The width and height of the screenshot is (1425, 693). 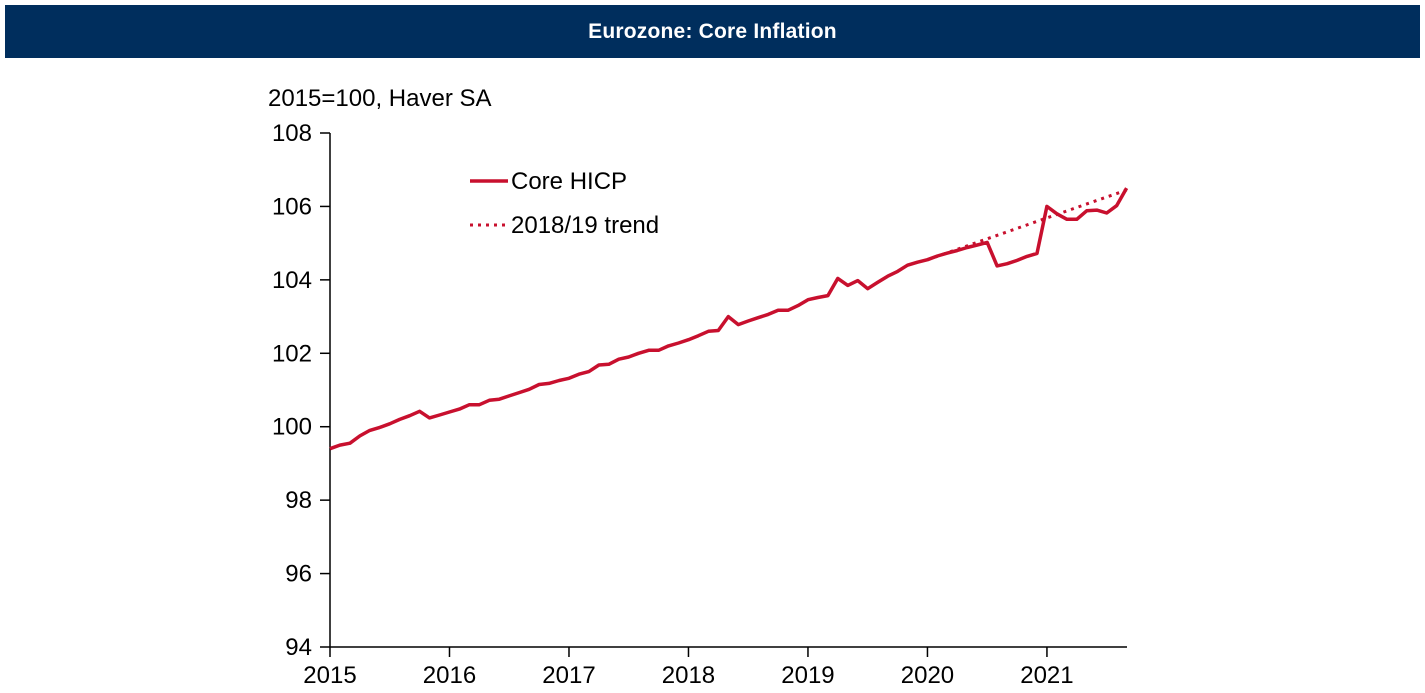 I want to click on legend-label-trend: 2018/19 trend, so click(x=585, y=225).